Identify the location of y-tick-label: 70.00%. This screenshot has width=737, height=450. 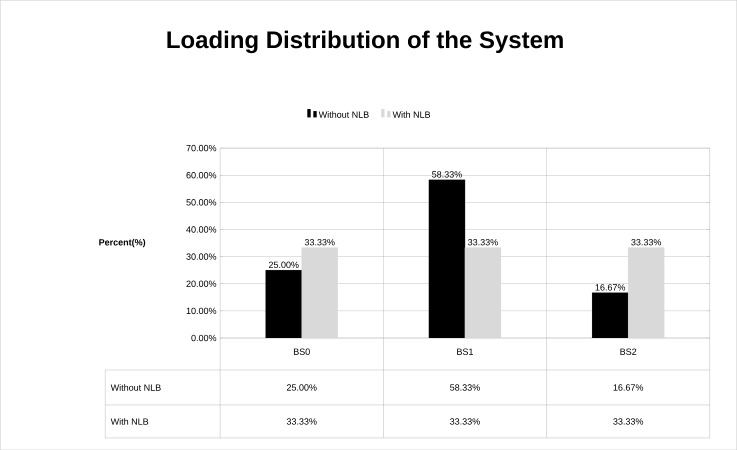
(201, 148).